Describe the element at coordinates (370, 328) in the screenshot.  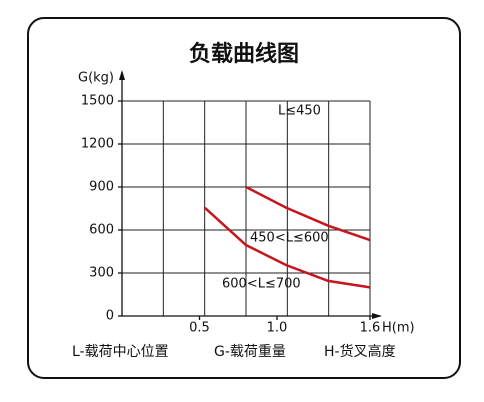
I see `x-tick-label: 1.6` at that location.